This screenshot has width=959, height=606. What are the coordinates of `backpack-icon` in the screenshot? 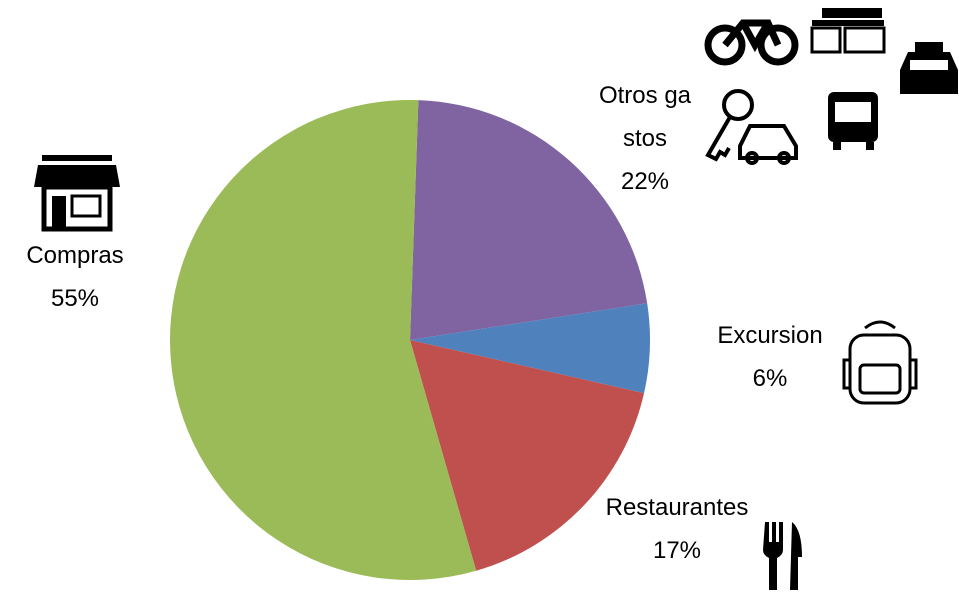 It's located at (880, 362).